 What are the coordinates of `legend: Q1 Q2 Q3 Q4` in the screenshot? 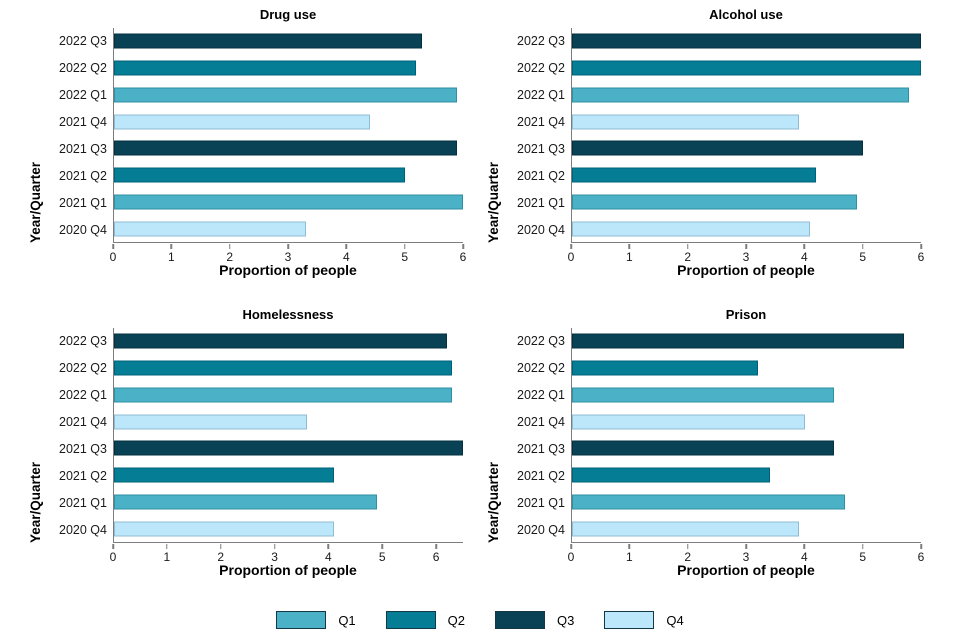 It's located at (480, 620).